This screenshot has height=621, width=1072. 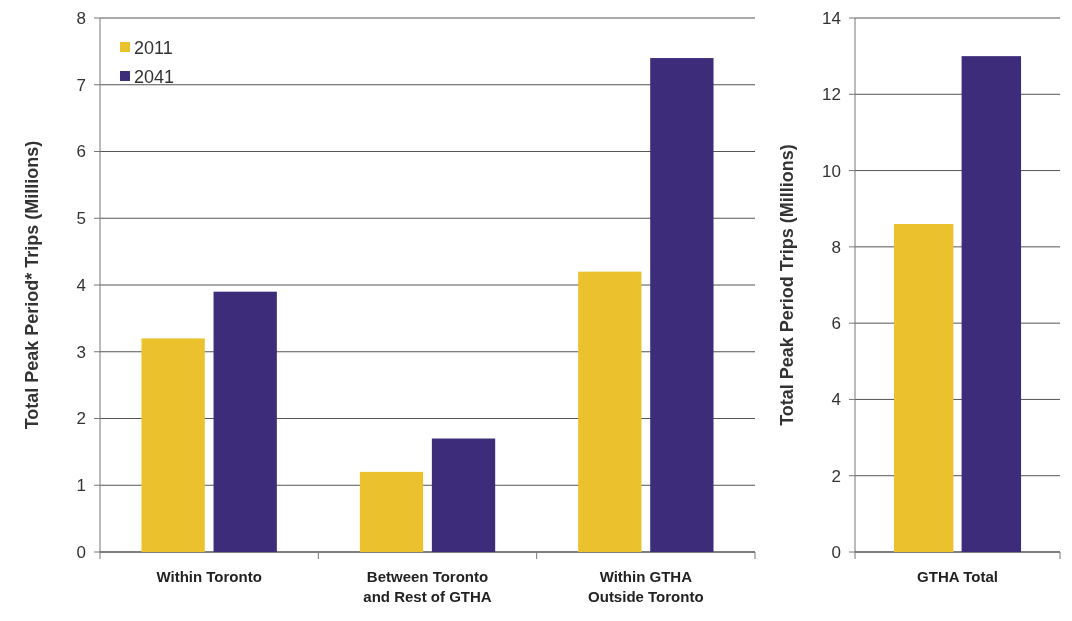 What do you see at coordinates (209, 576) in the screenshot?
I see `x-tick-label: Within Toronto` at bounding box center [209, 576].